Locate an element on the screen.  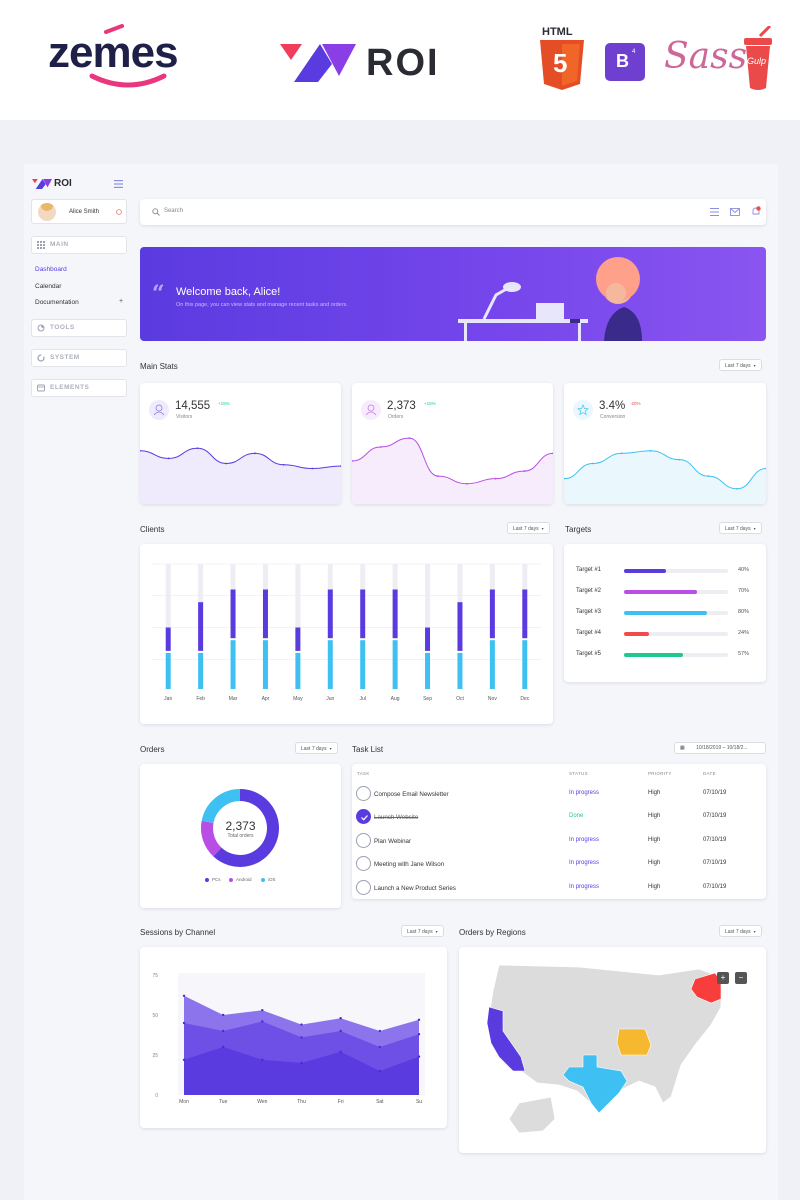
x-tick-label: Mon is located at coordinates (184, 1102).